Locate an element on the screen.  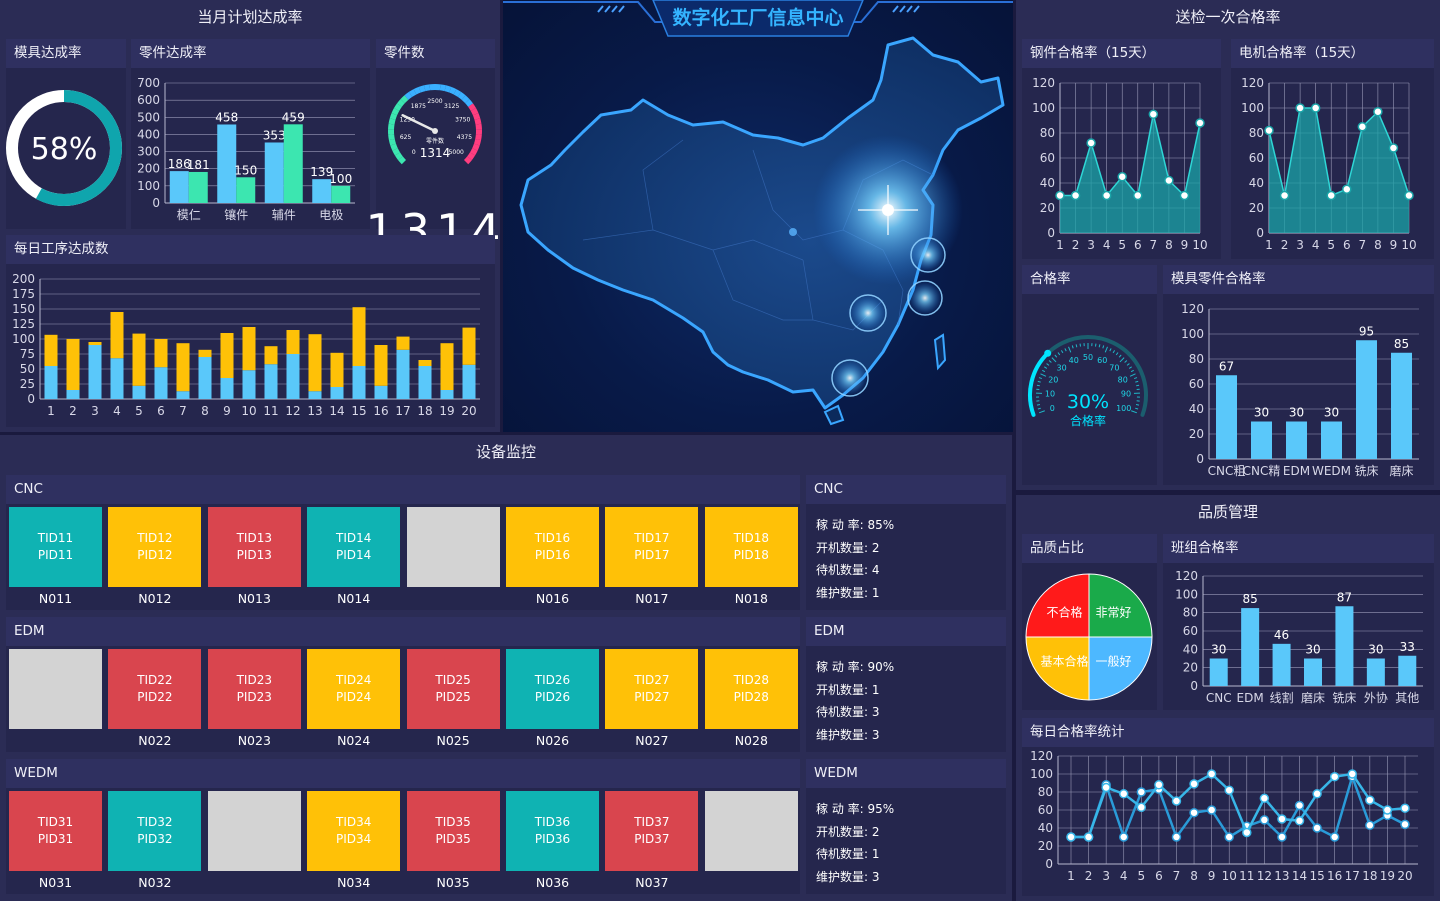
machine-tile: TID17 PID17 is located at coordinates (652, 547).